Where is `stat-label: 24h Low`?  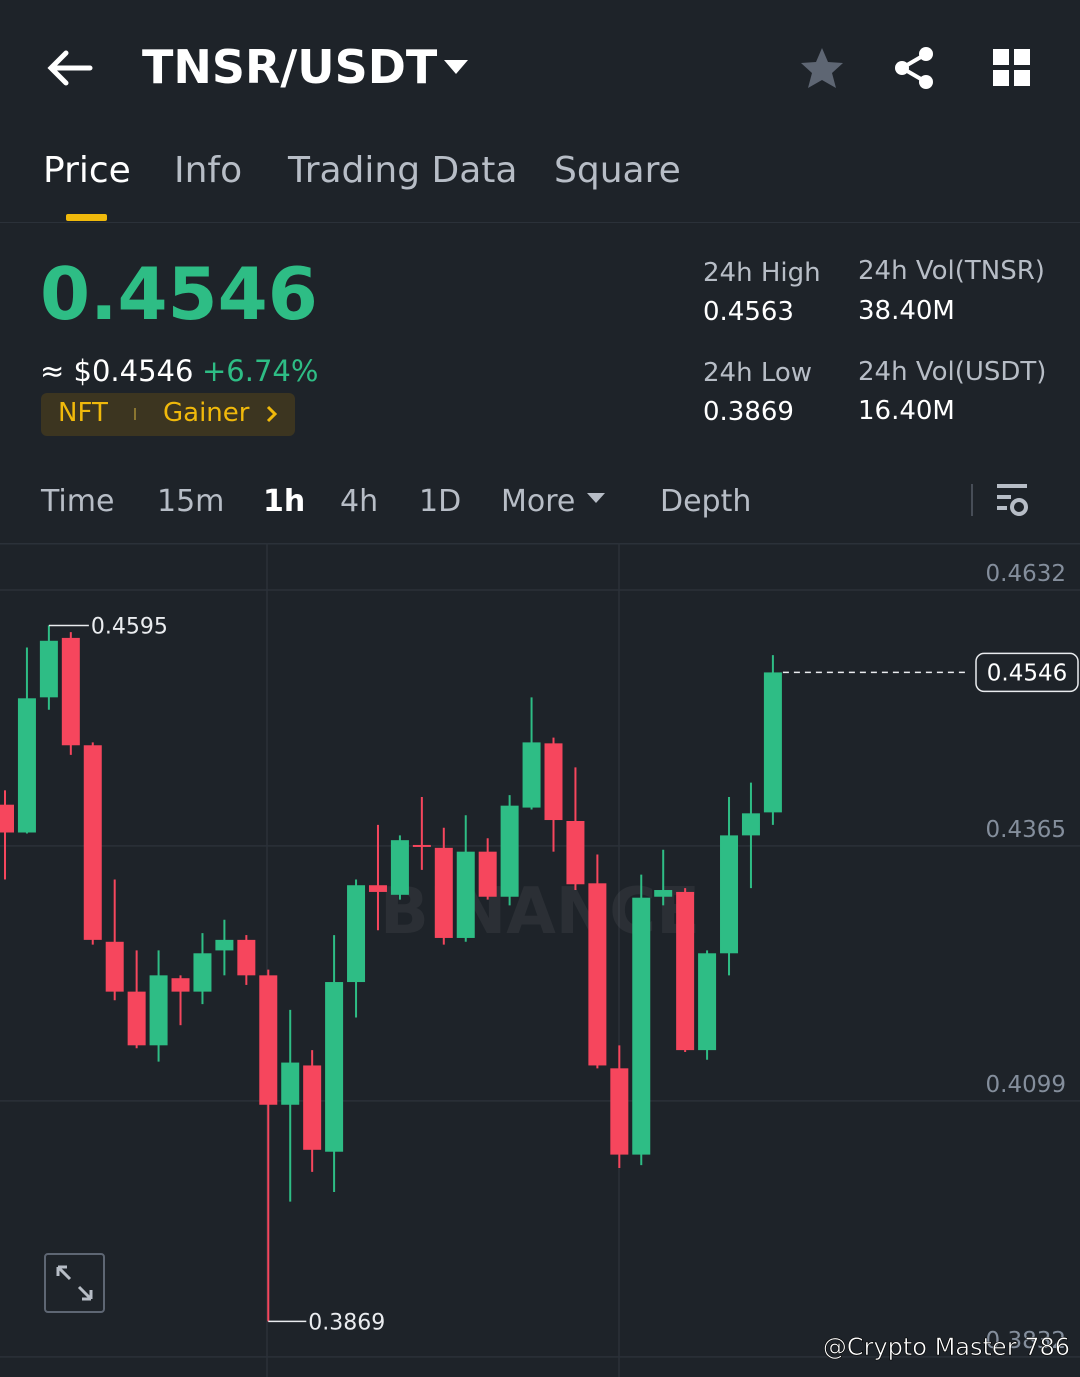 stat-label: 24h Low is located at coordinates (758, 373).